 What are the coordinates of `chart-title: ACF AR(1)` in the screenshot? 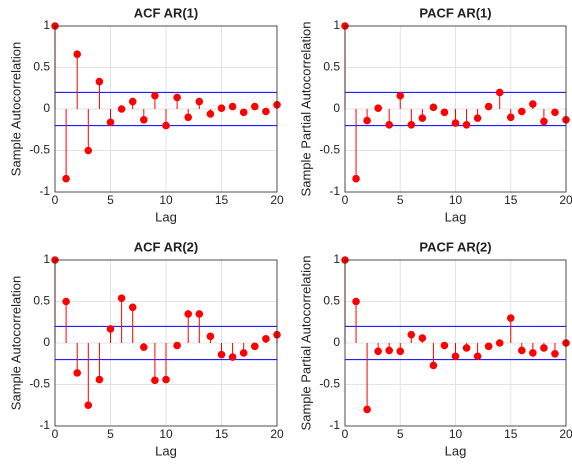 It's located at (166, 12).